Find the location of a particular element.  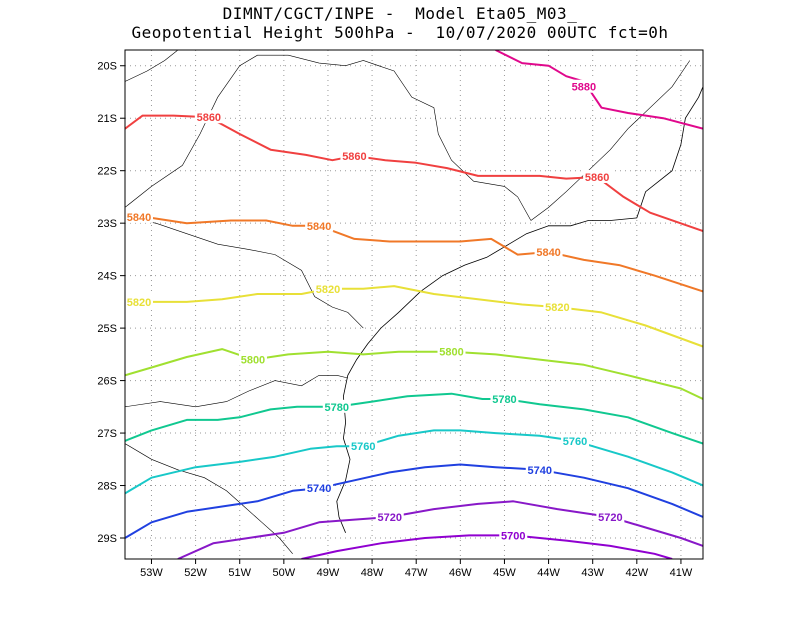

y-tick-label: 26S is located at coordinates (107, 382).